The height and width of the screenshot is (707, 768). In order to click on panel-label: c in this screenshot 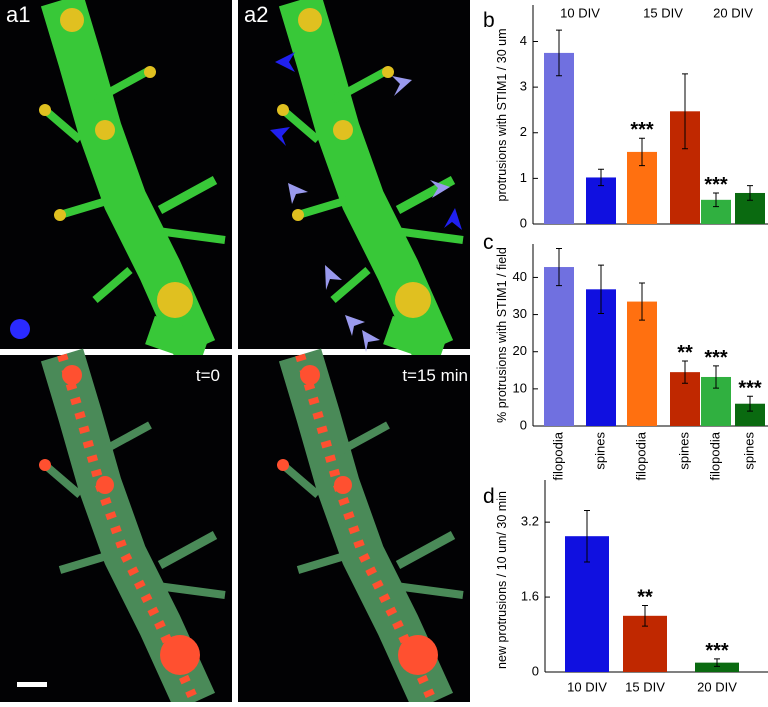, I will do `click(488, 242)`.